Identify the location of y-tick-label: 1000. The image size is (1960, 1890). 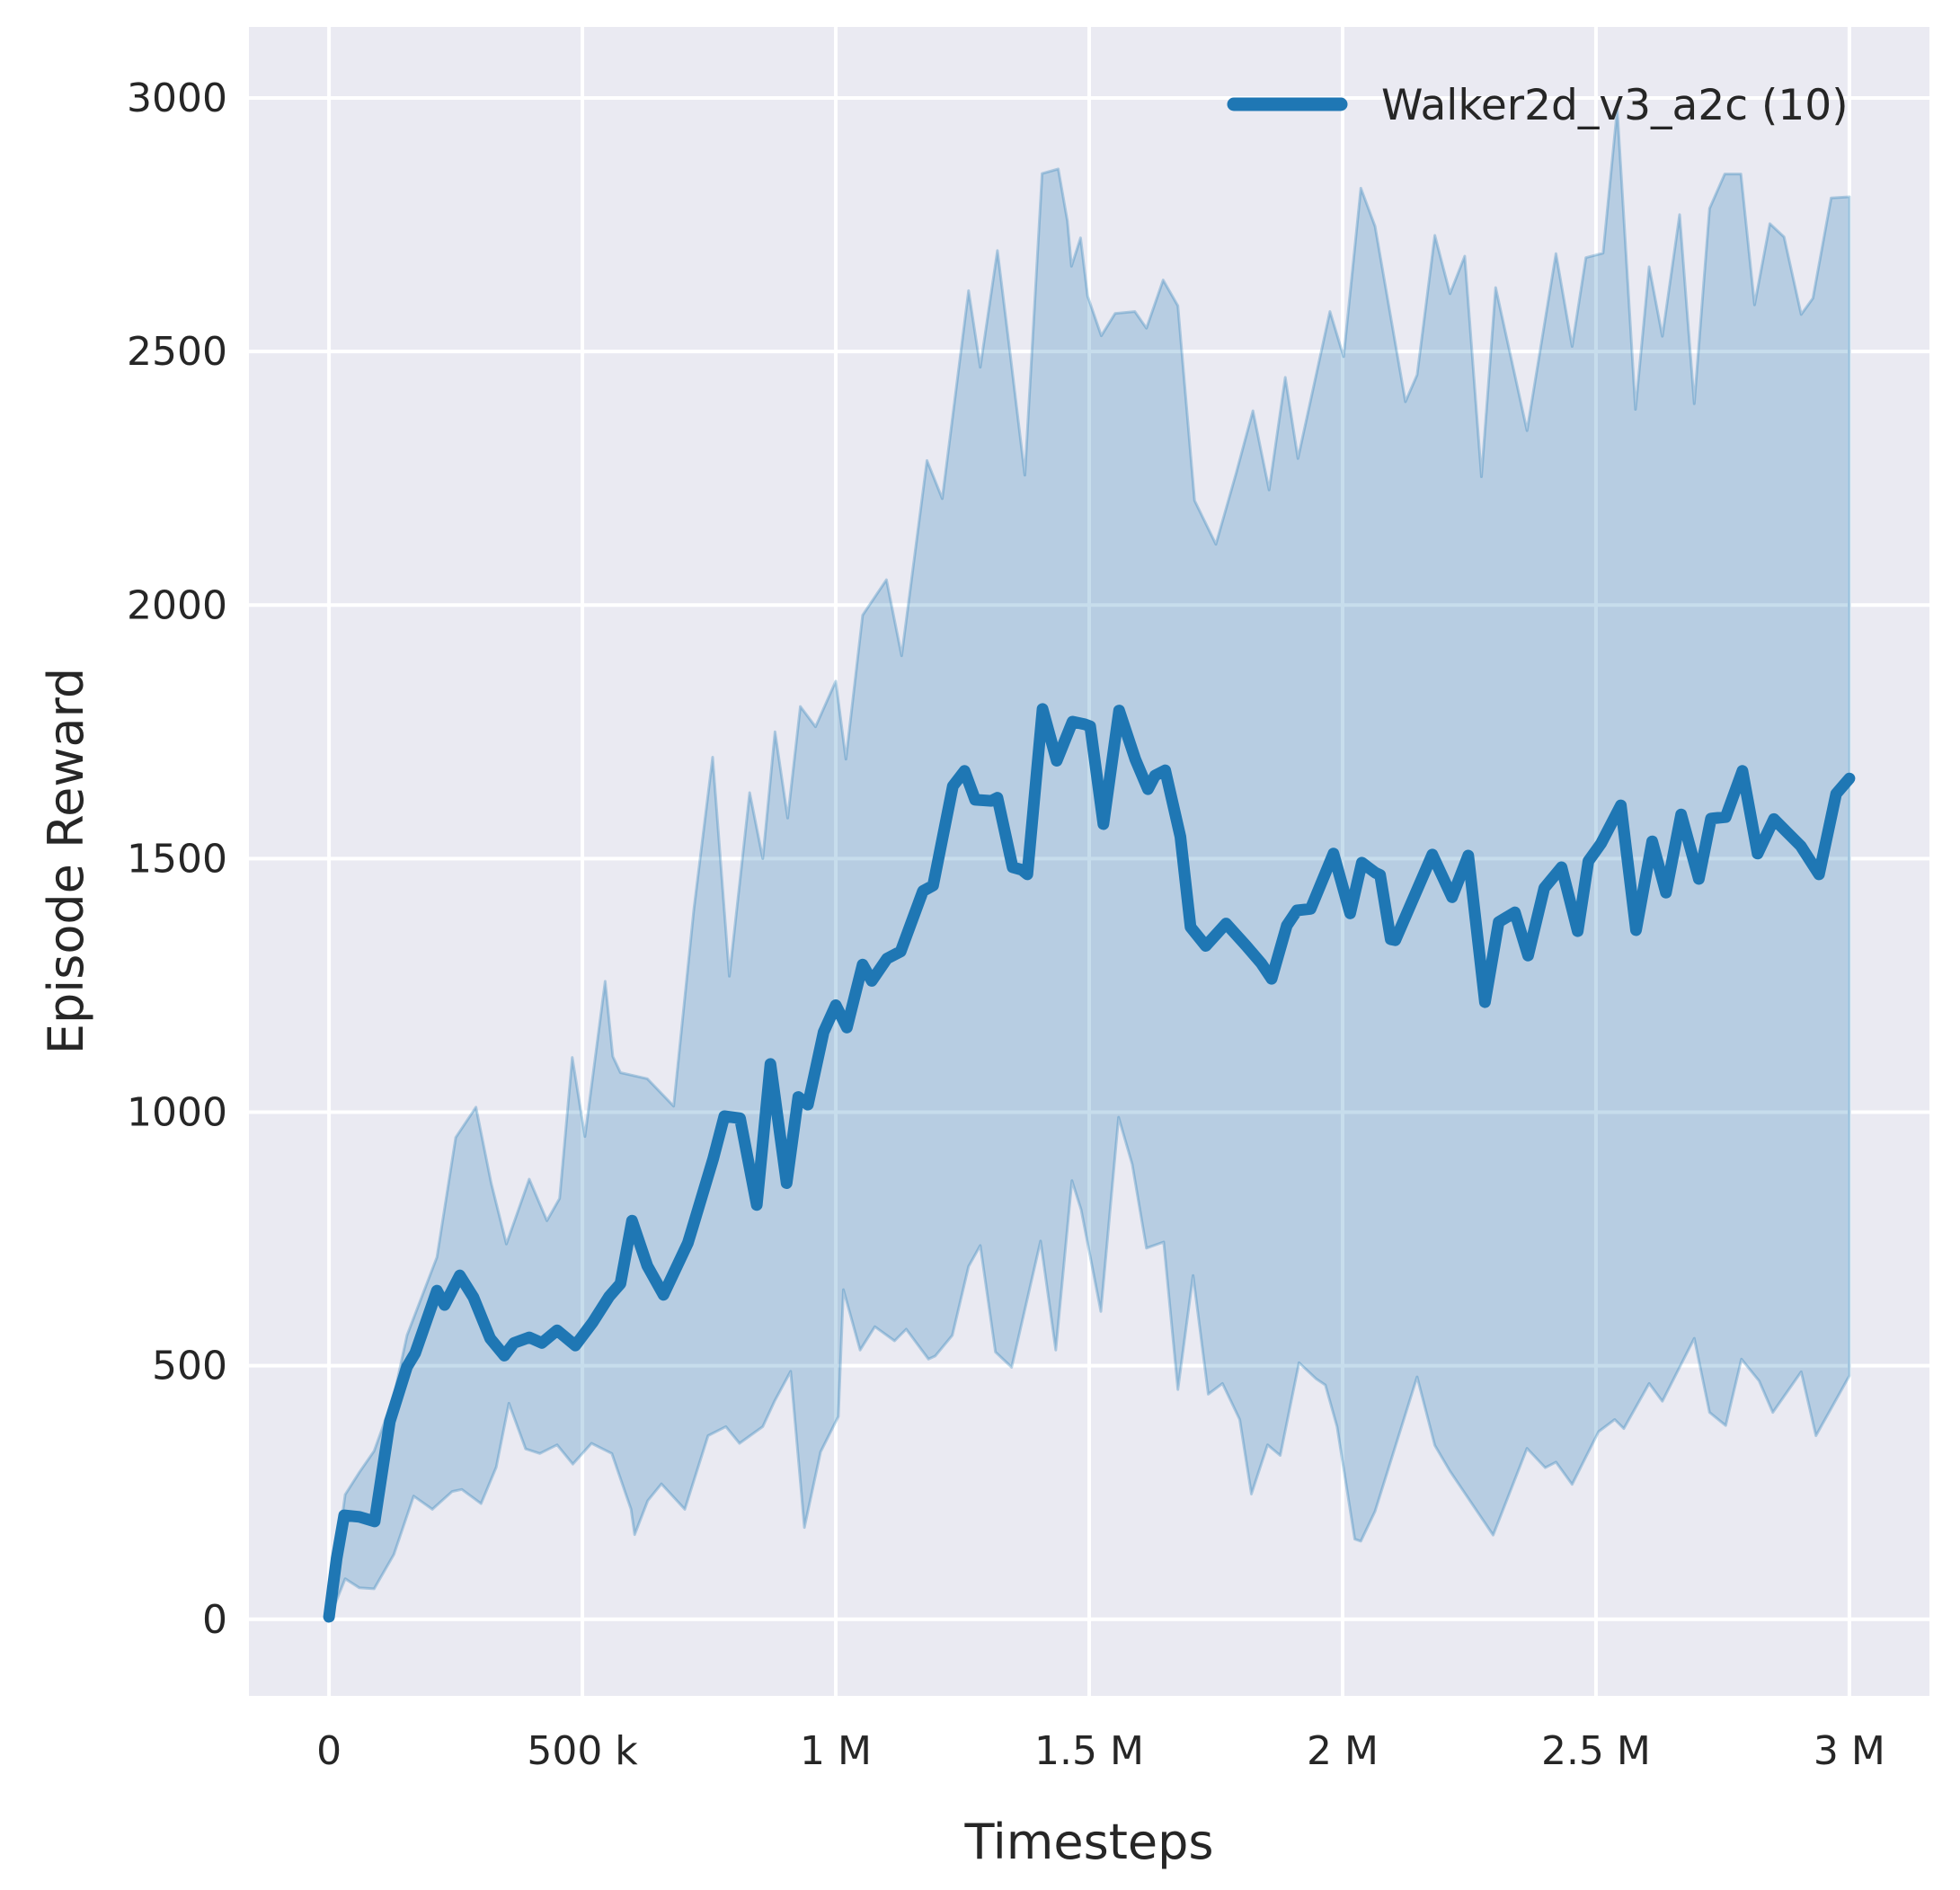
(177, 1113).